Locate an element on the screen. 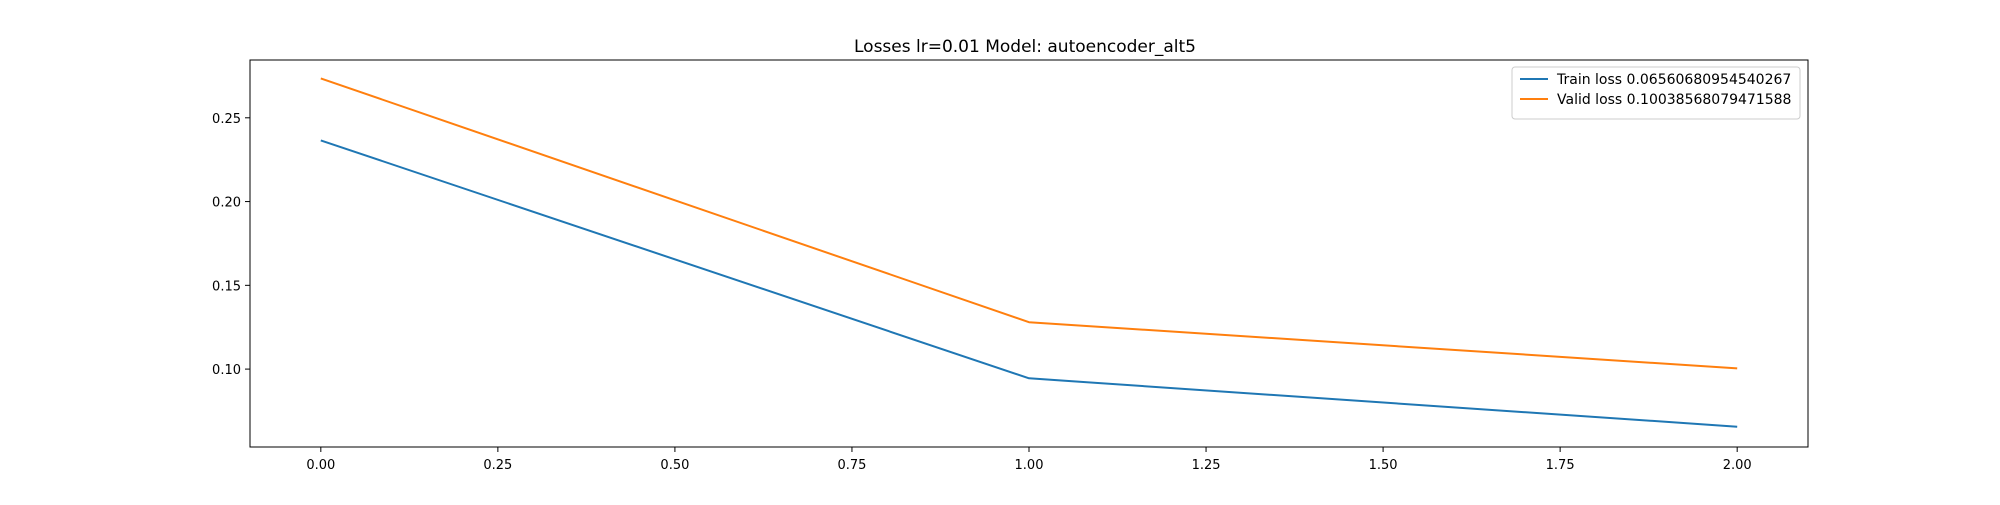 The height and width of the screenshot is (505, 2000). x-tick-label: 1.75 is located at coordinates (1560, 465).